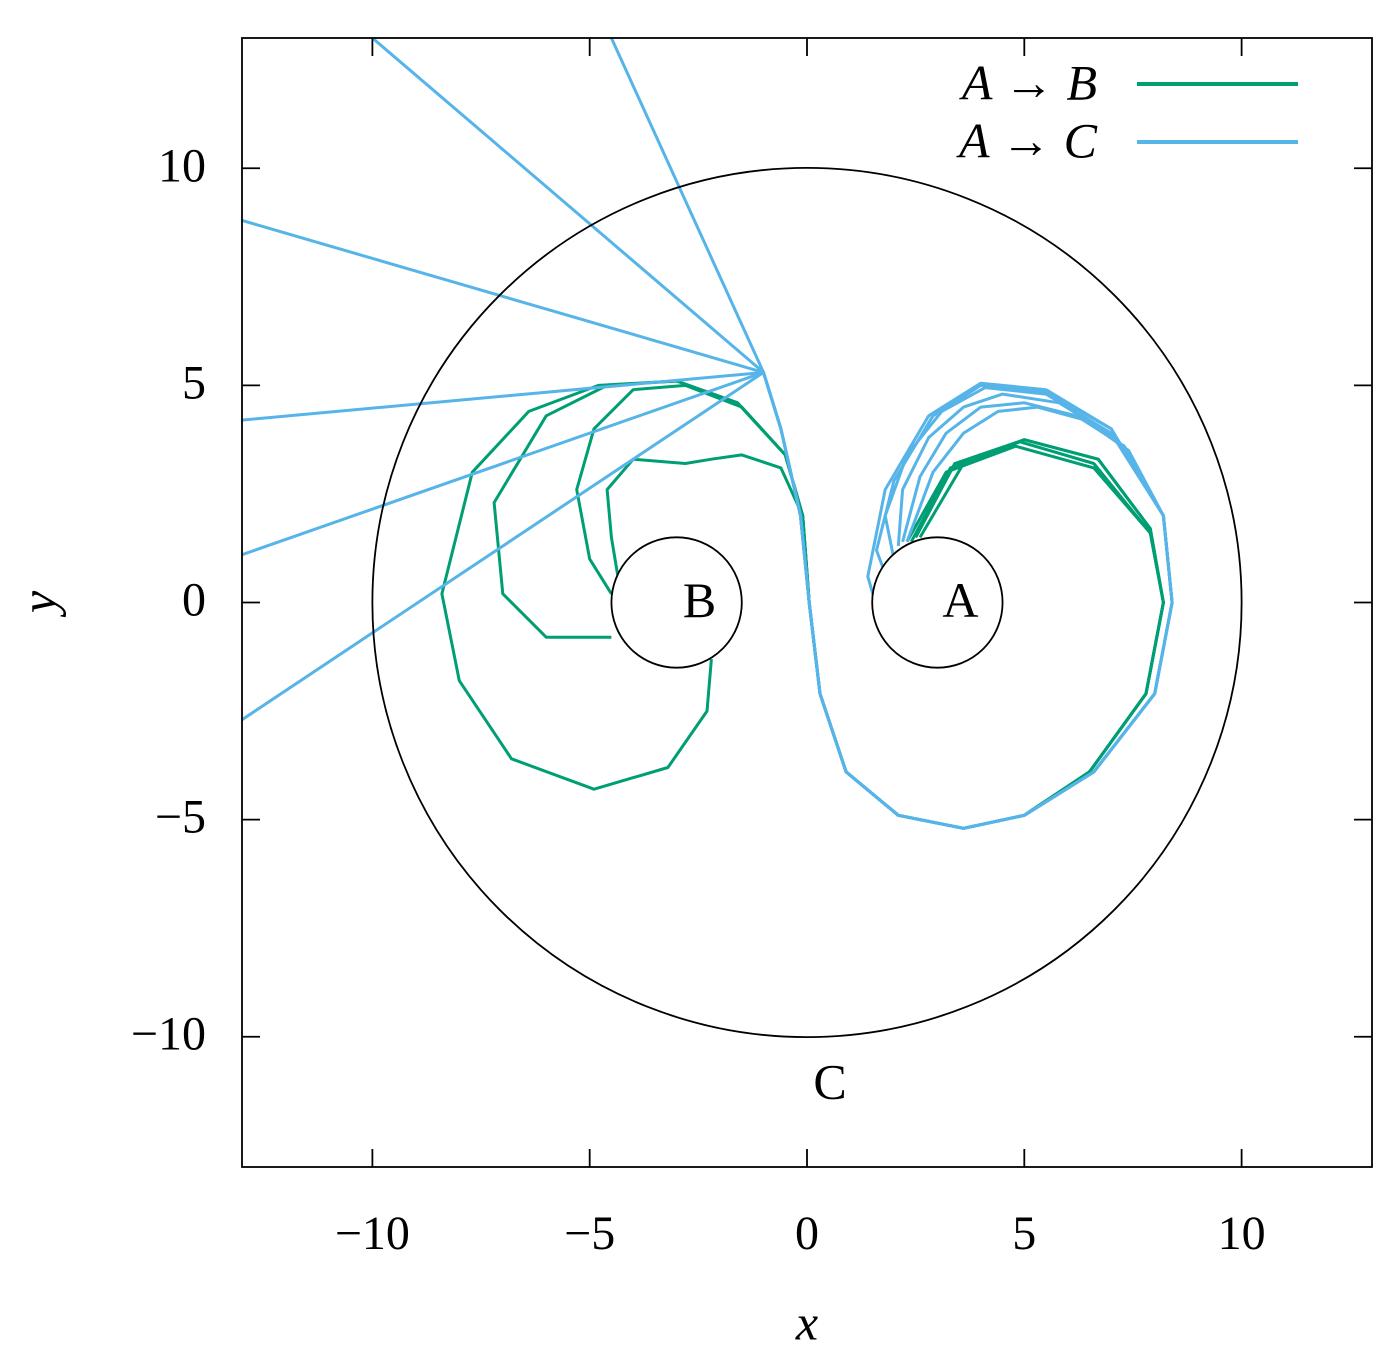  What do you see at coordinates (960, 600) in the screenshot?
I see `circle-label: A` at bounding box center [960, 600].